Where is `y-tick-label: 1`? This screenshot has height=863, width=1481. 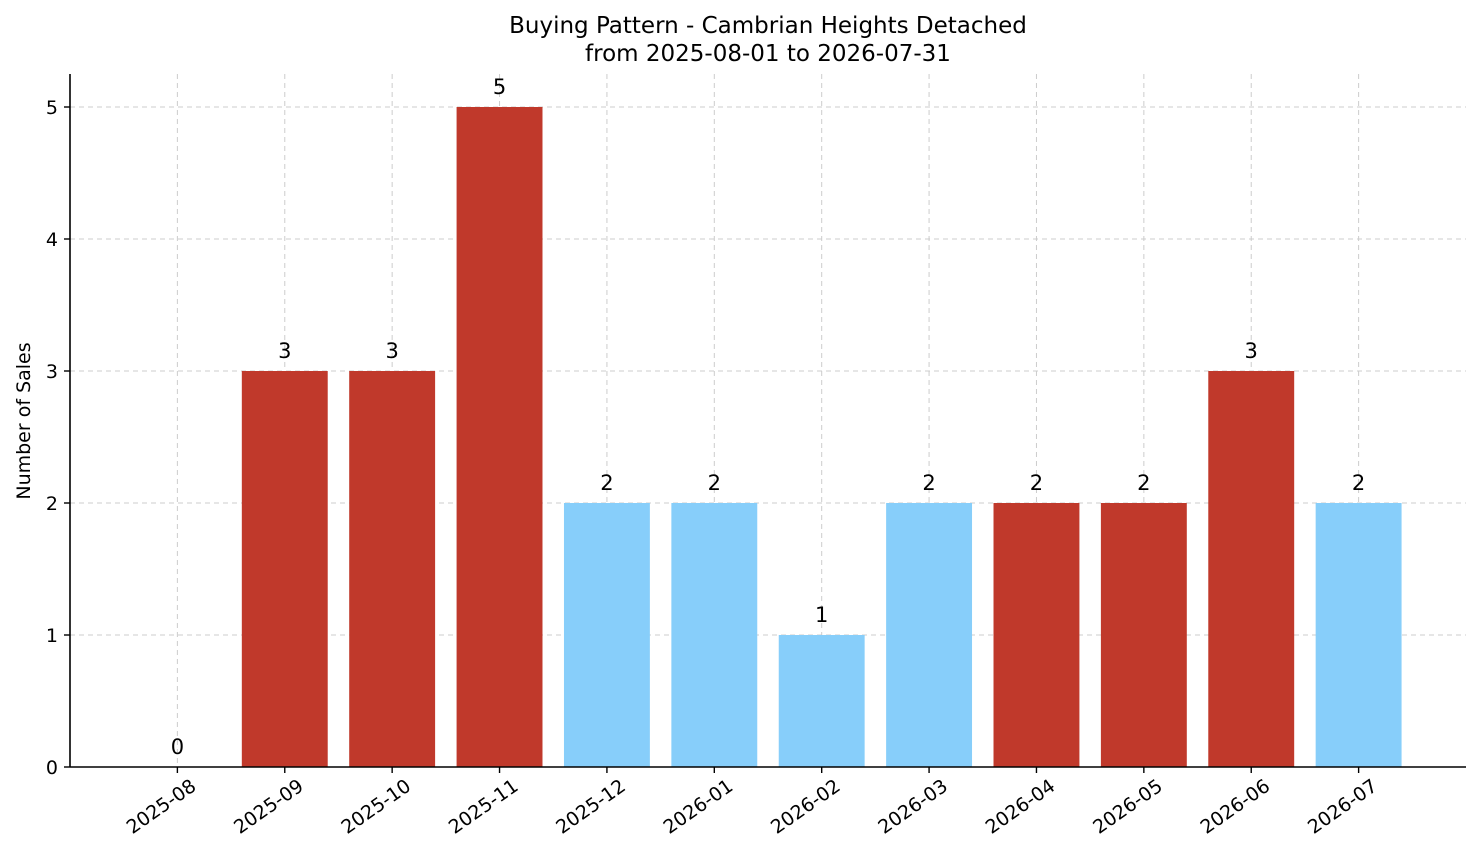
y-tick-label: 1 is located at coordinates (52, 636).